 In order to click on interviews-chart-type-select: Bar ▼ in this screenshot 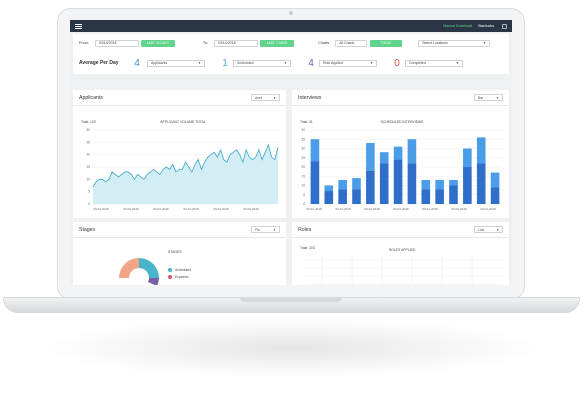, I will do `click(488, 97)`.